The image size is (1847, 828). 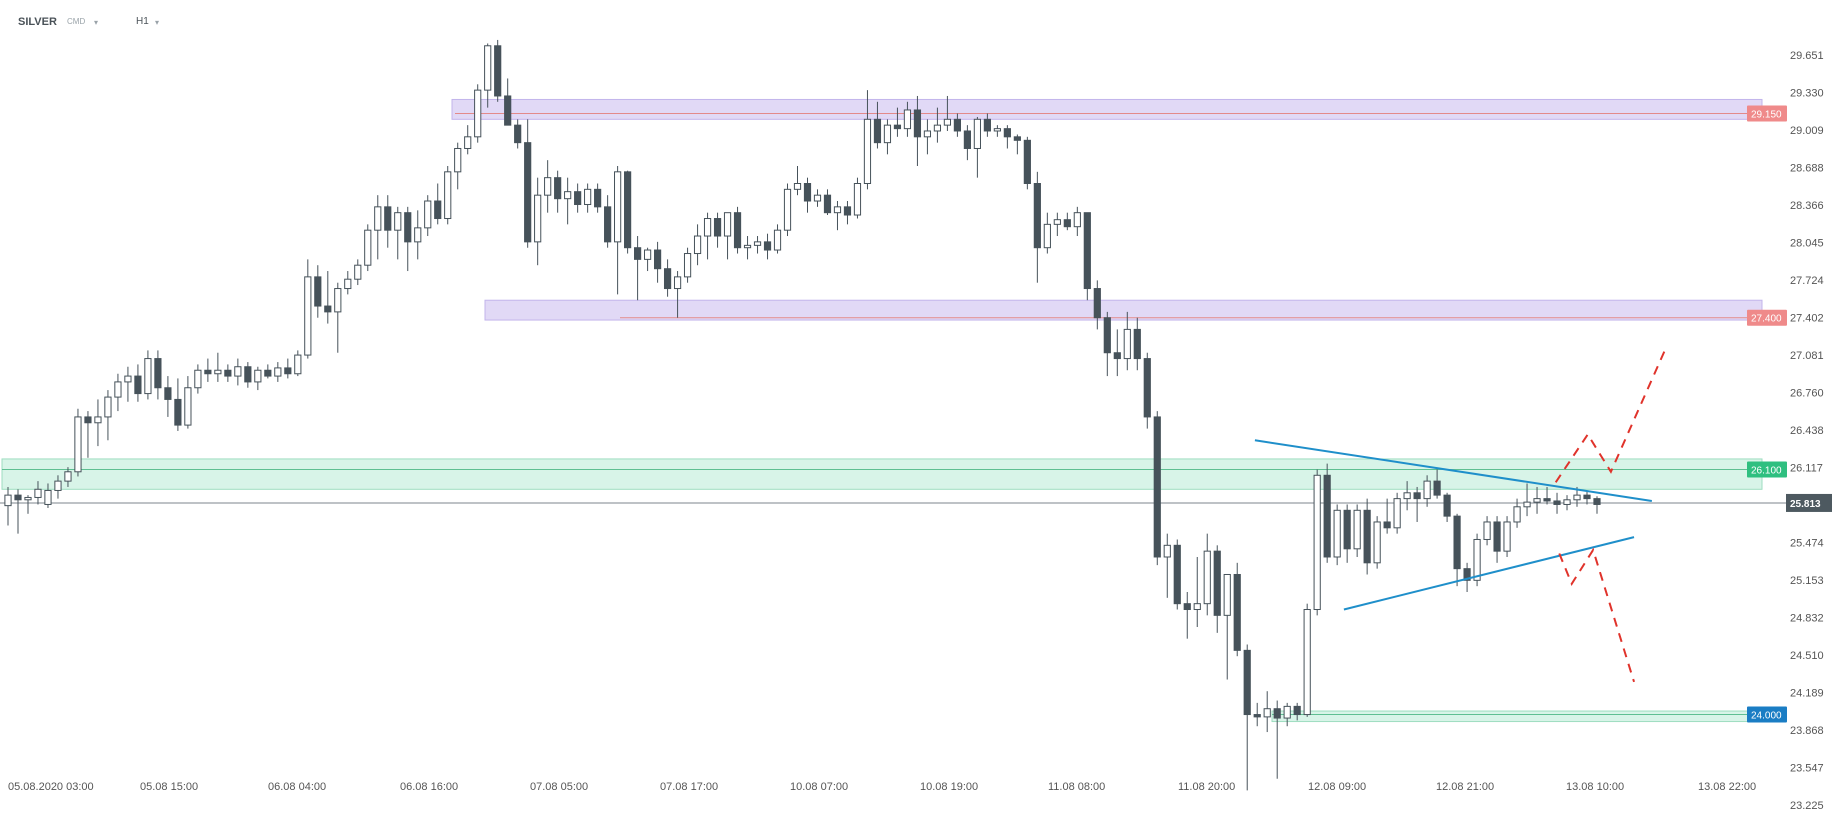 I want to click on y-axis-tick: 26.760, so click(x=1807, y=393).